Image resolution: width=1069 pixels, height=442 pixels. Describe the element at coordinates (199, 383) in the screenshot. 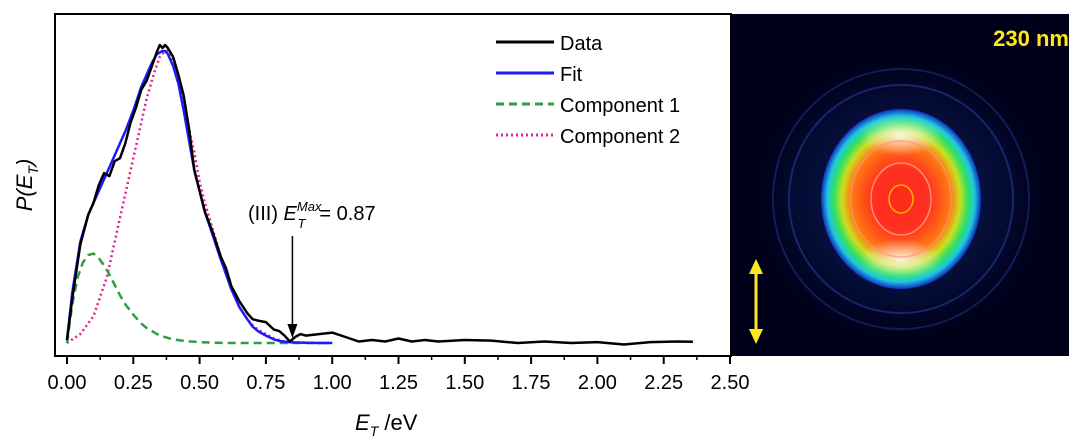

I see `x-tick-label: 0.50` at that location.